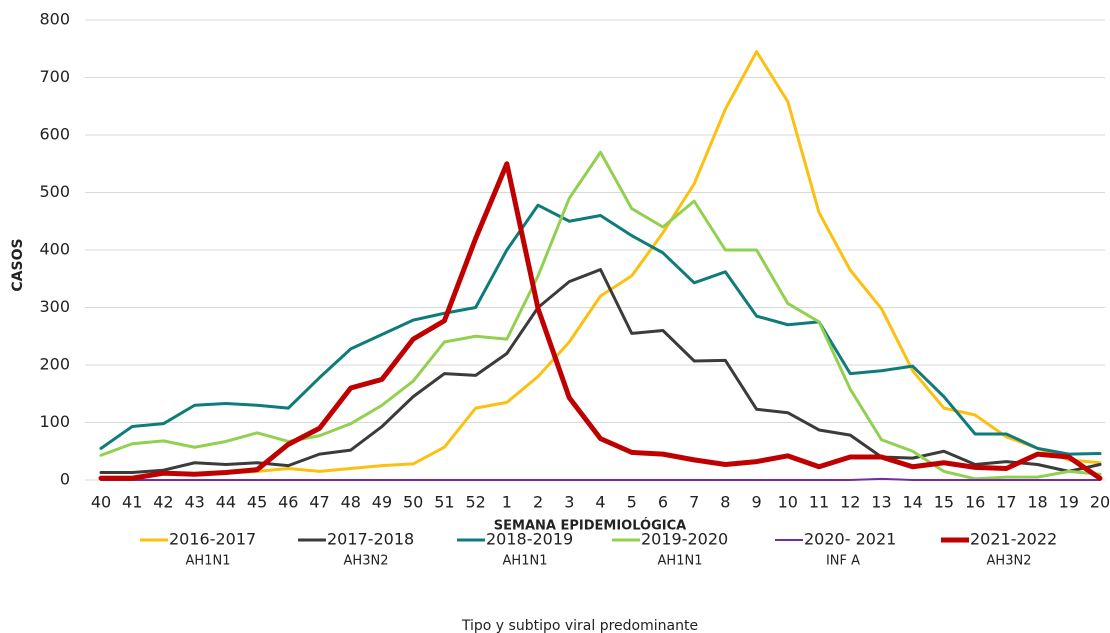 This screenshot has height=633, width=1110. I want to click on x-tick-label: 18, so click(1037, 502).